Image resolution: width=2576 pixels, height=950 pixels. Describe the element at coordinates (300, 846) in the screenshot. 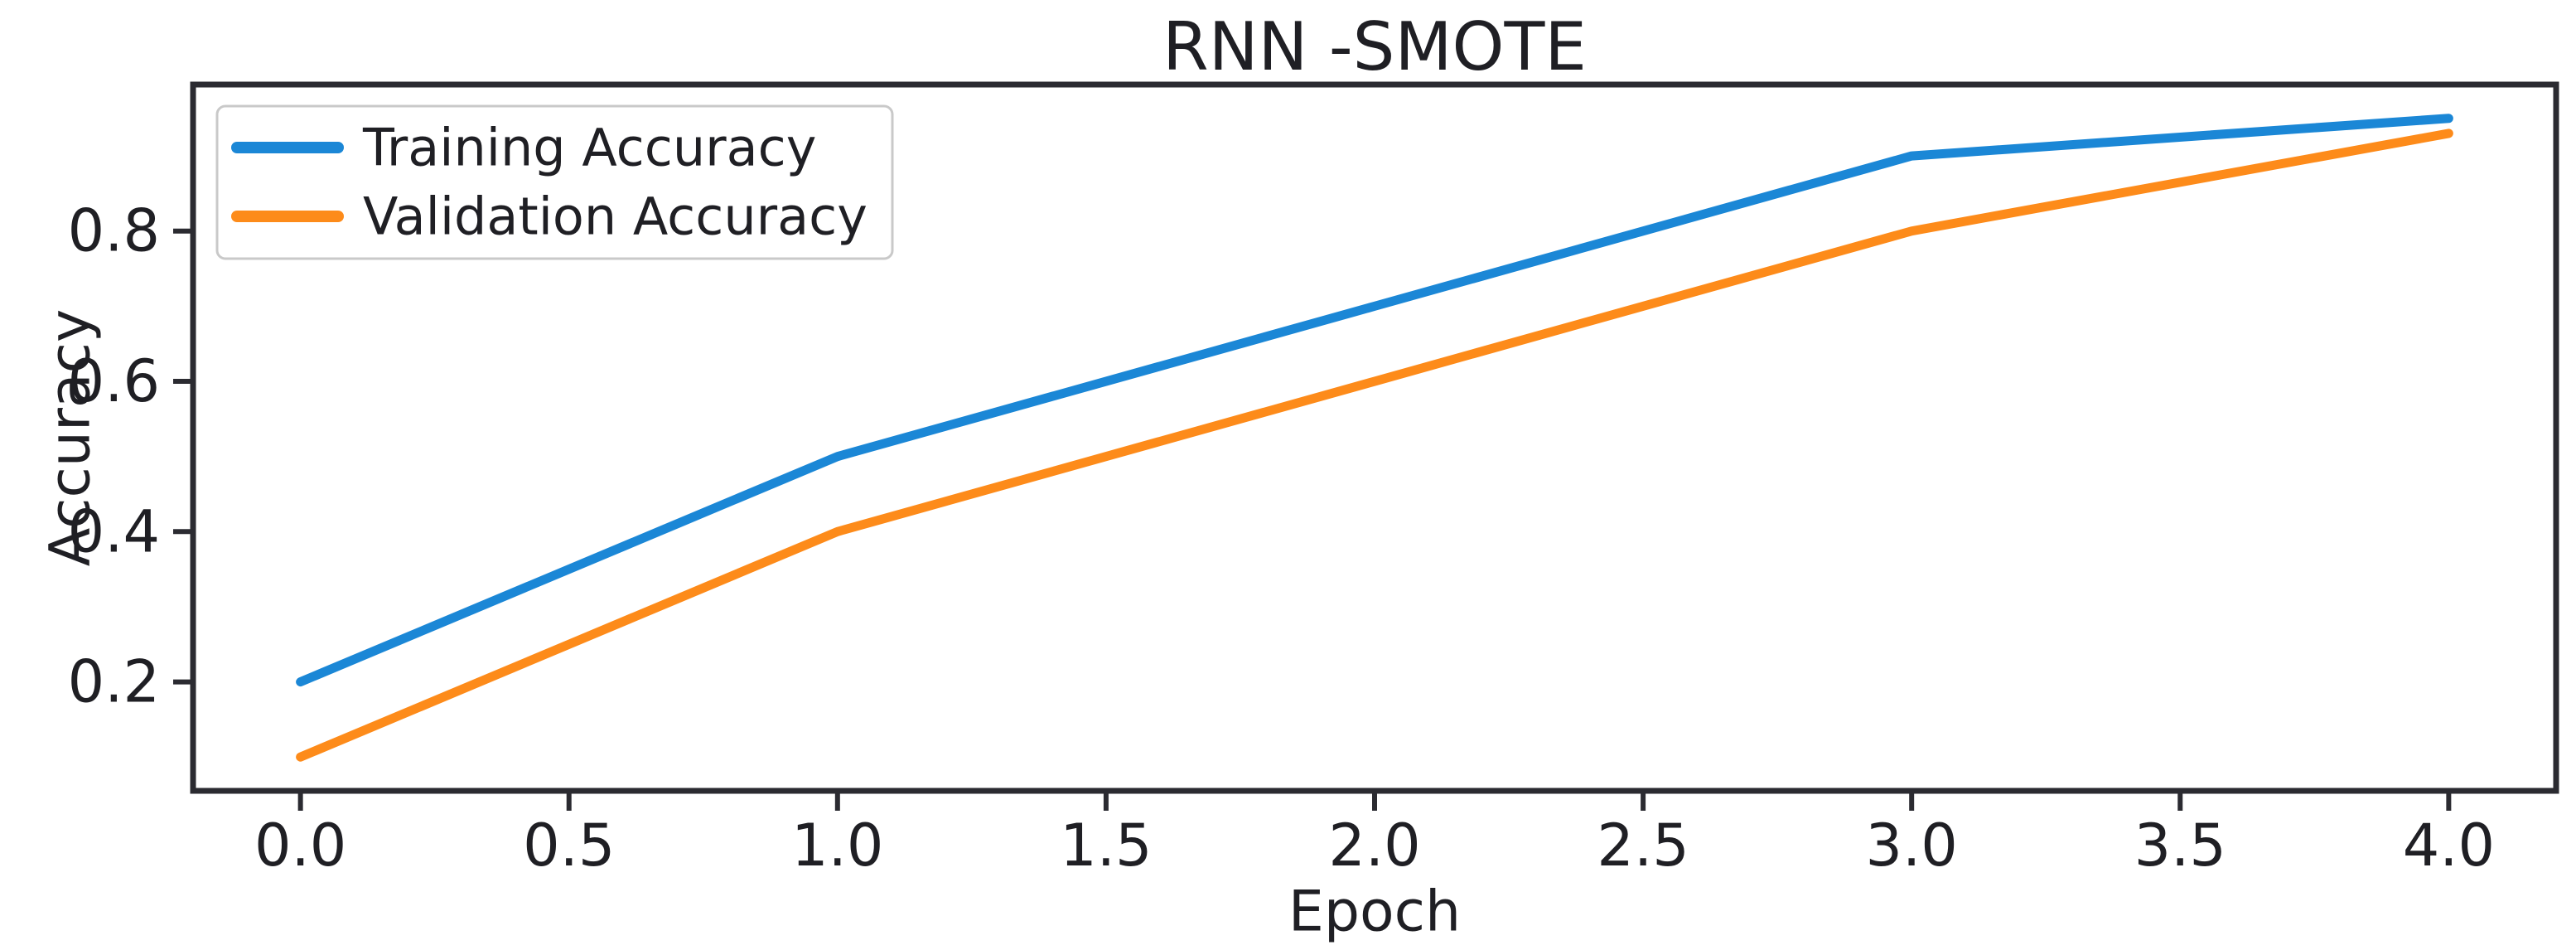

I see `x-tick-label: 0.0` at that location.